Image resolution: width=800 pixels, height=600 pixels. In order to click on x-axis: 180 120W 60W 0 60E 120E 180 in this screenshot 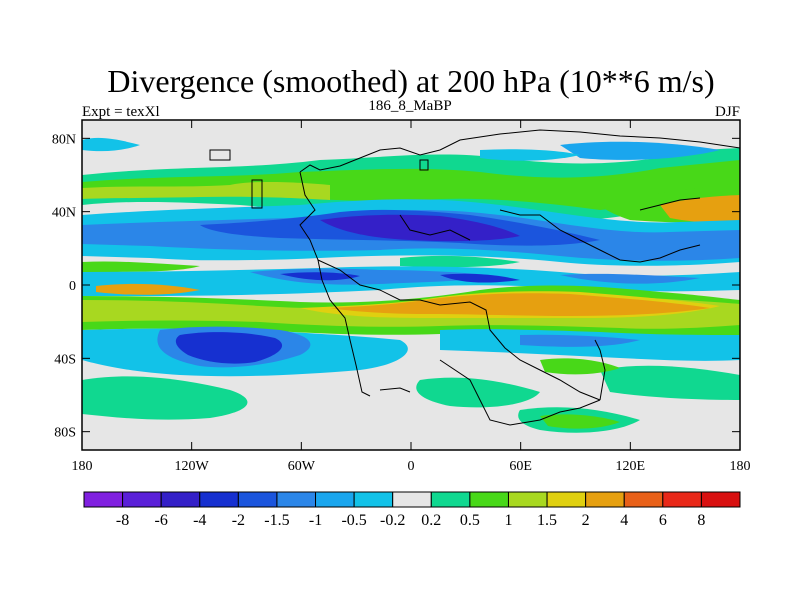, I will do `click(411, 466)`.